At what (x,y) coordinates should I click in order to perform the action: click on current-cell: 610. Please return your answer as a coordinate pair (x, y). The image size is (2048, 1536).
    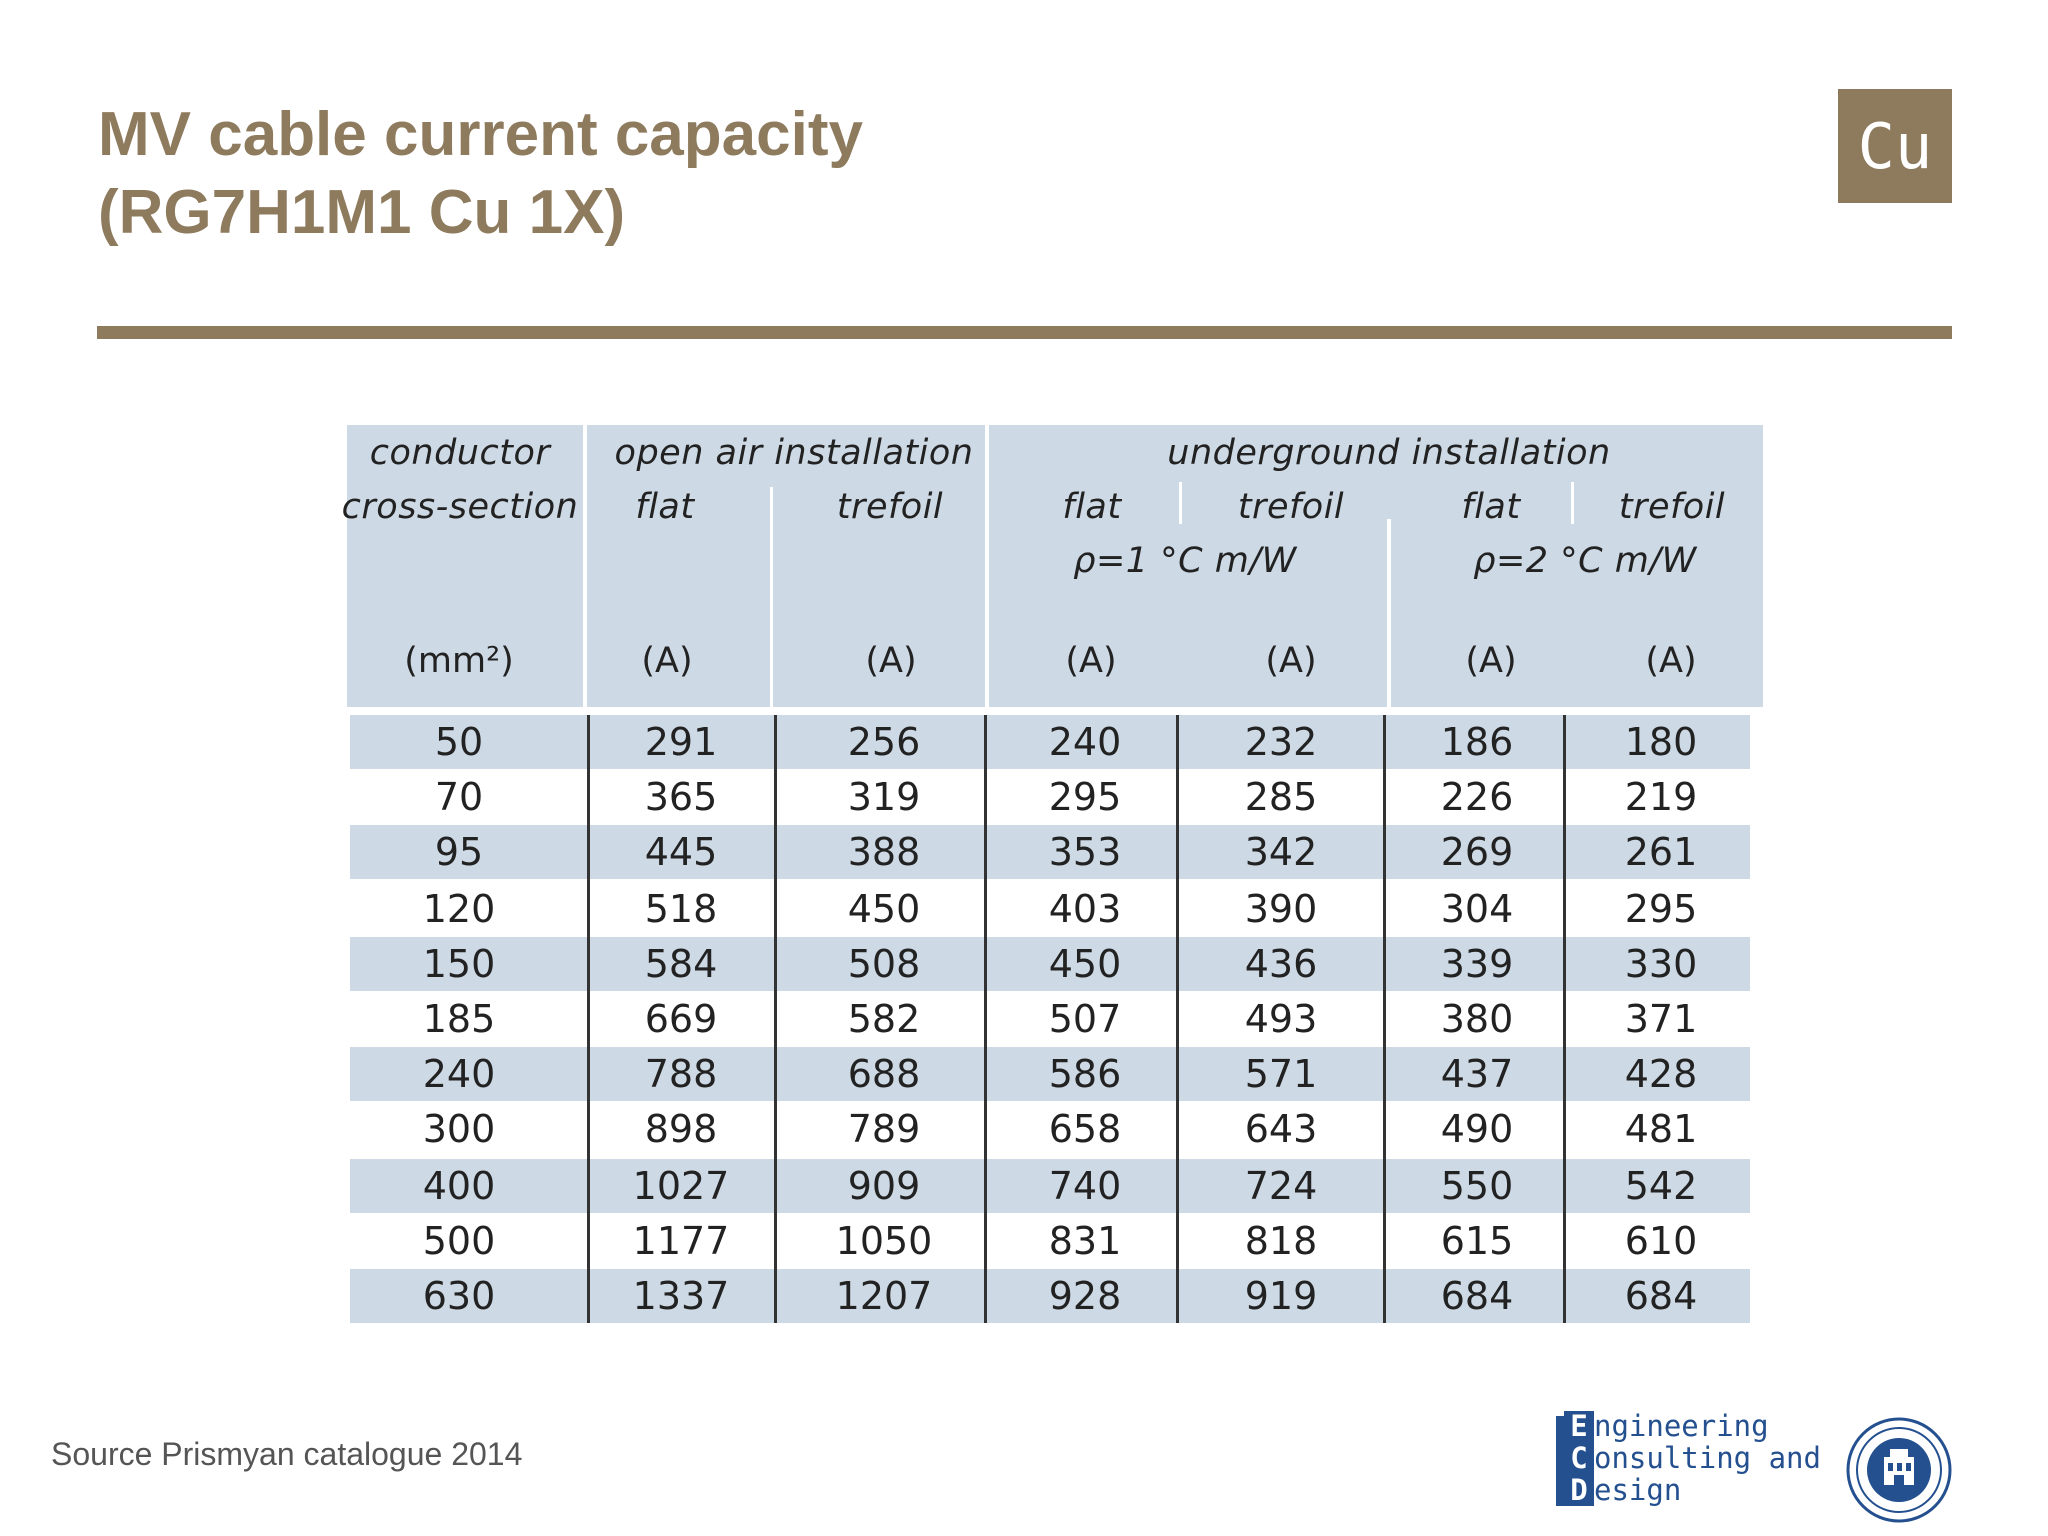
    Looking at the image, I should click on (1661, 1241).